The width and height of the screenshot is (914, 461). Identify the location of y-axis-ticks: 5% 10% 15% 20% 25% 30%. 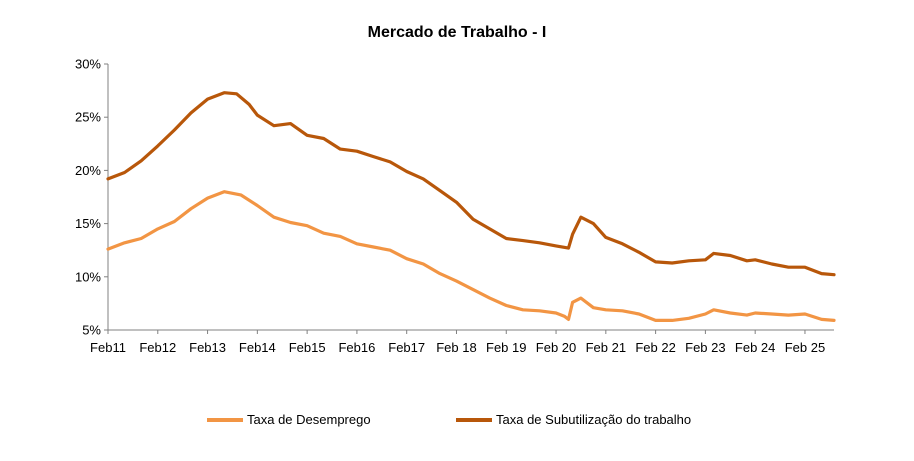
(91, 197).